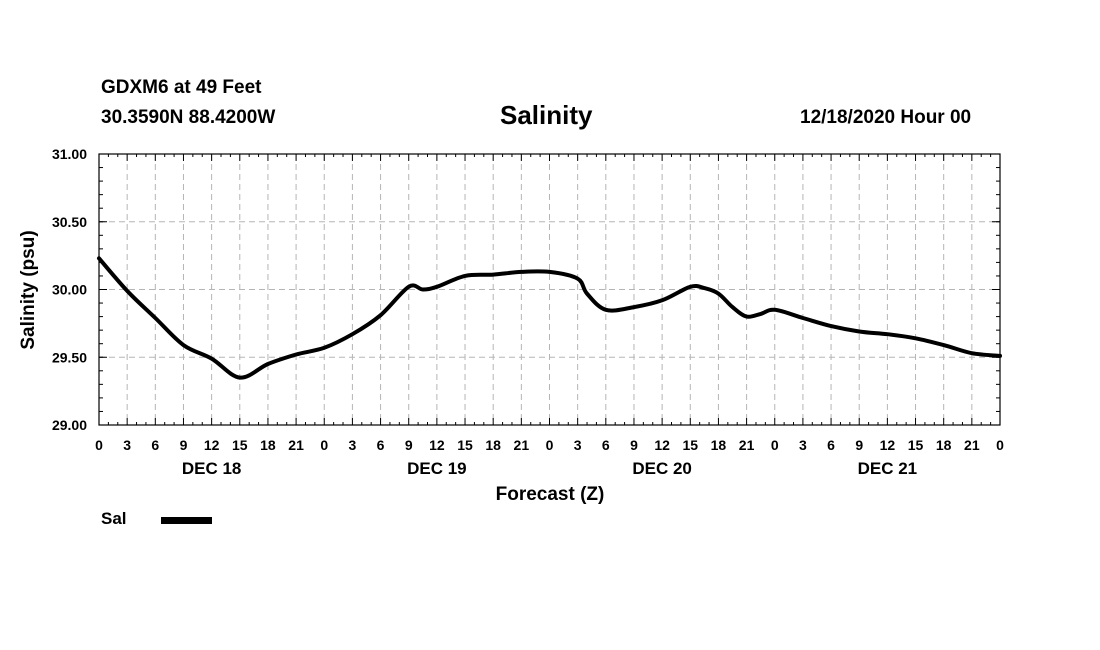 This screenshot has width=1100, height=650. Describe the element at coordinates (69, 357) in the screenshot. I see `y-tick-label: 29.50` at that location.